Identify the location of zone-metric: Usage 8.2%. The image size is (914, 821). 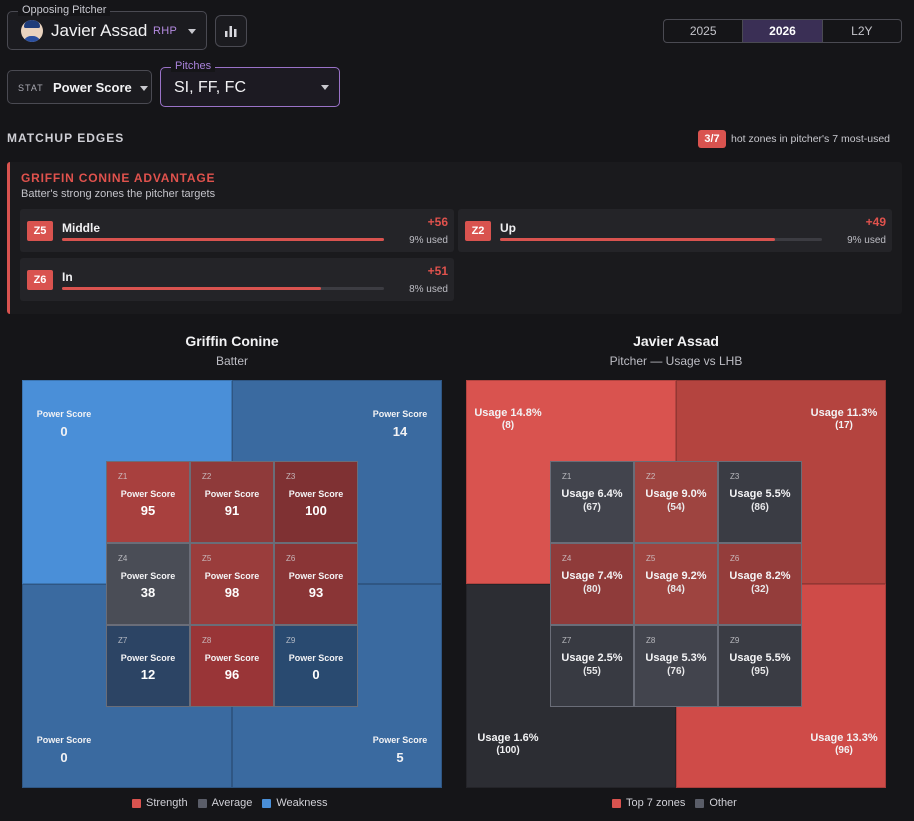
(760, 576).